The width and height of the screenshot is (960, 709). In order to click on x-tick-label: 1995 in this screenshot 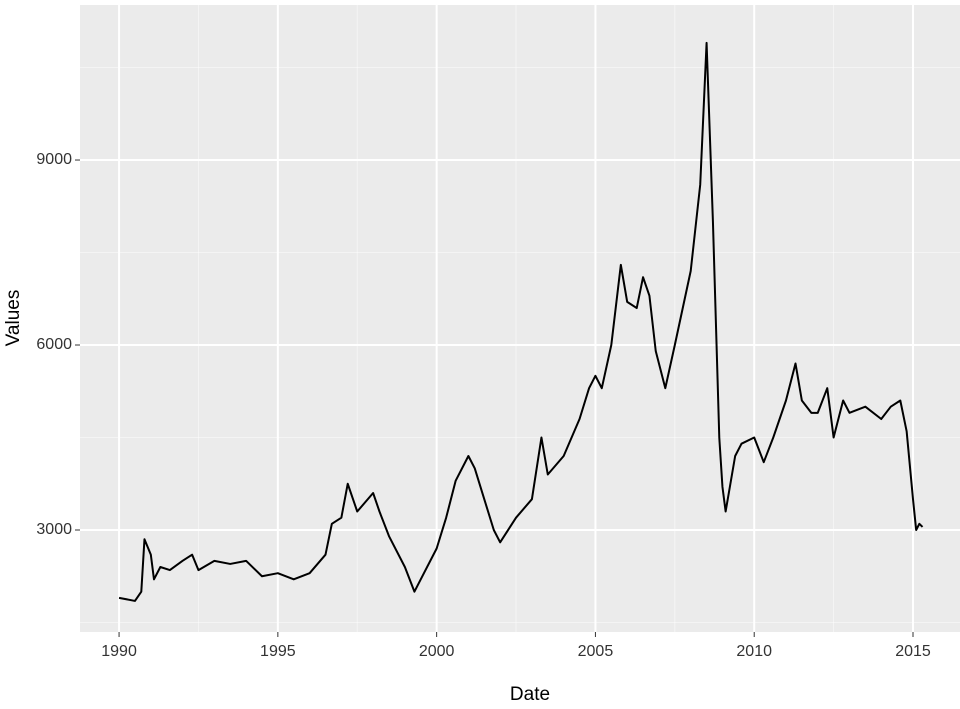, I will do `click(278, 651)`.